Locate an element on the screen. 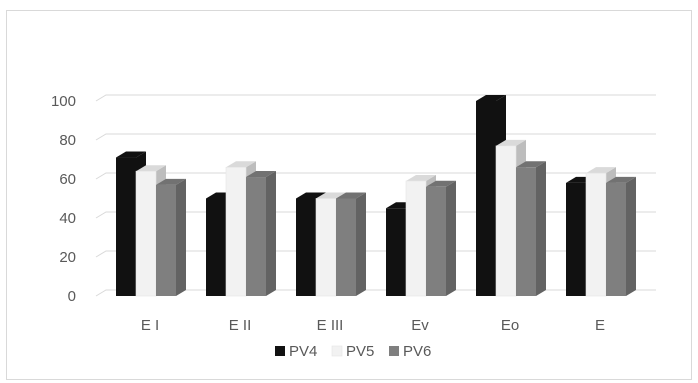 The width and height of the screenshot is (698, 383). y-tick-label: 100 is located at coordinates (63, 101).